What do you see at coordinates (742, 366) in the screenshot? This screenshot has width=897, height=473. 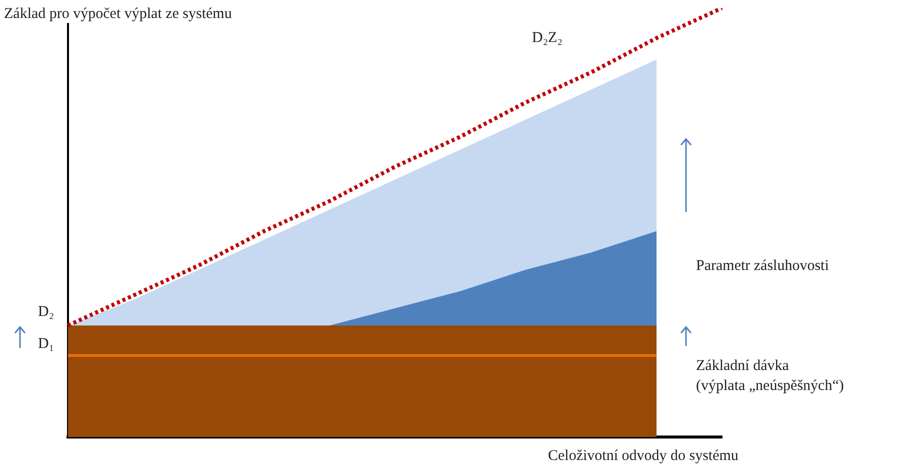 I see `annotation: Základní dávka` at bounding box center [742, 366].